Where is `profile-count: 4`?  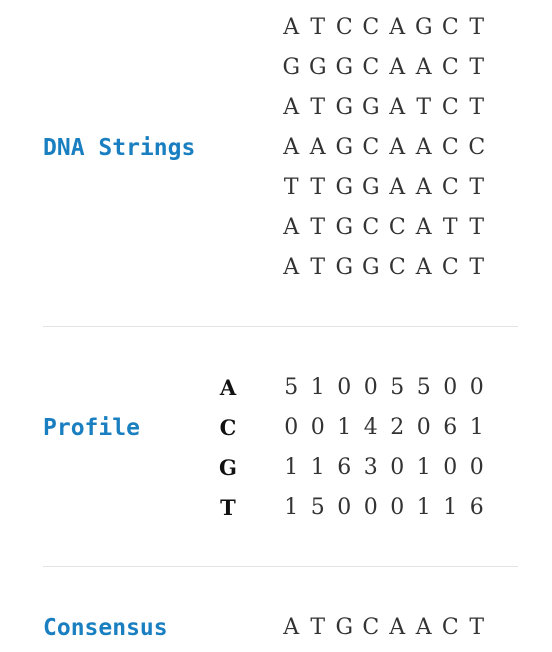
profile-count: 4 is located at coordinates (370, 427).